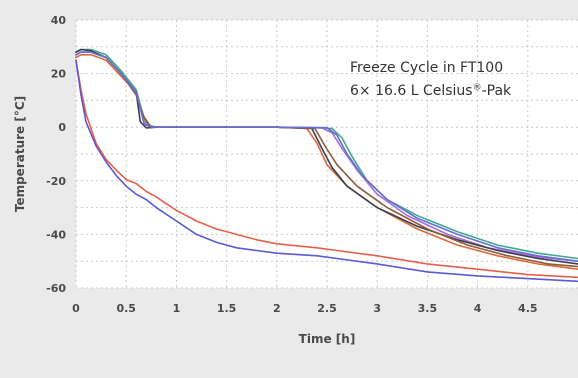 The height and width of the screenshot is (378, 578). I want to click on x-tick-label: 1.5, so click(227, 308).